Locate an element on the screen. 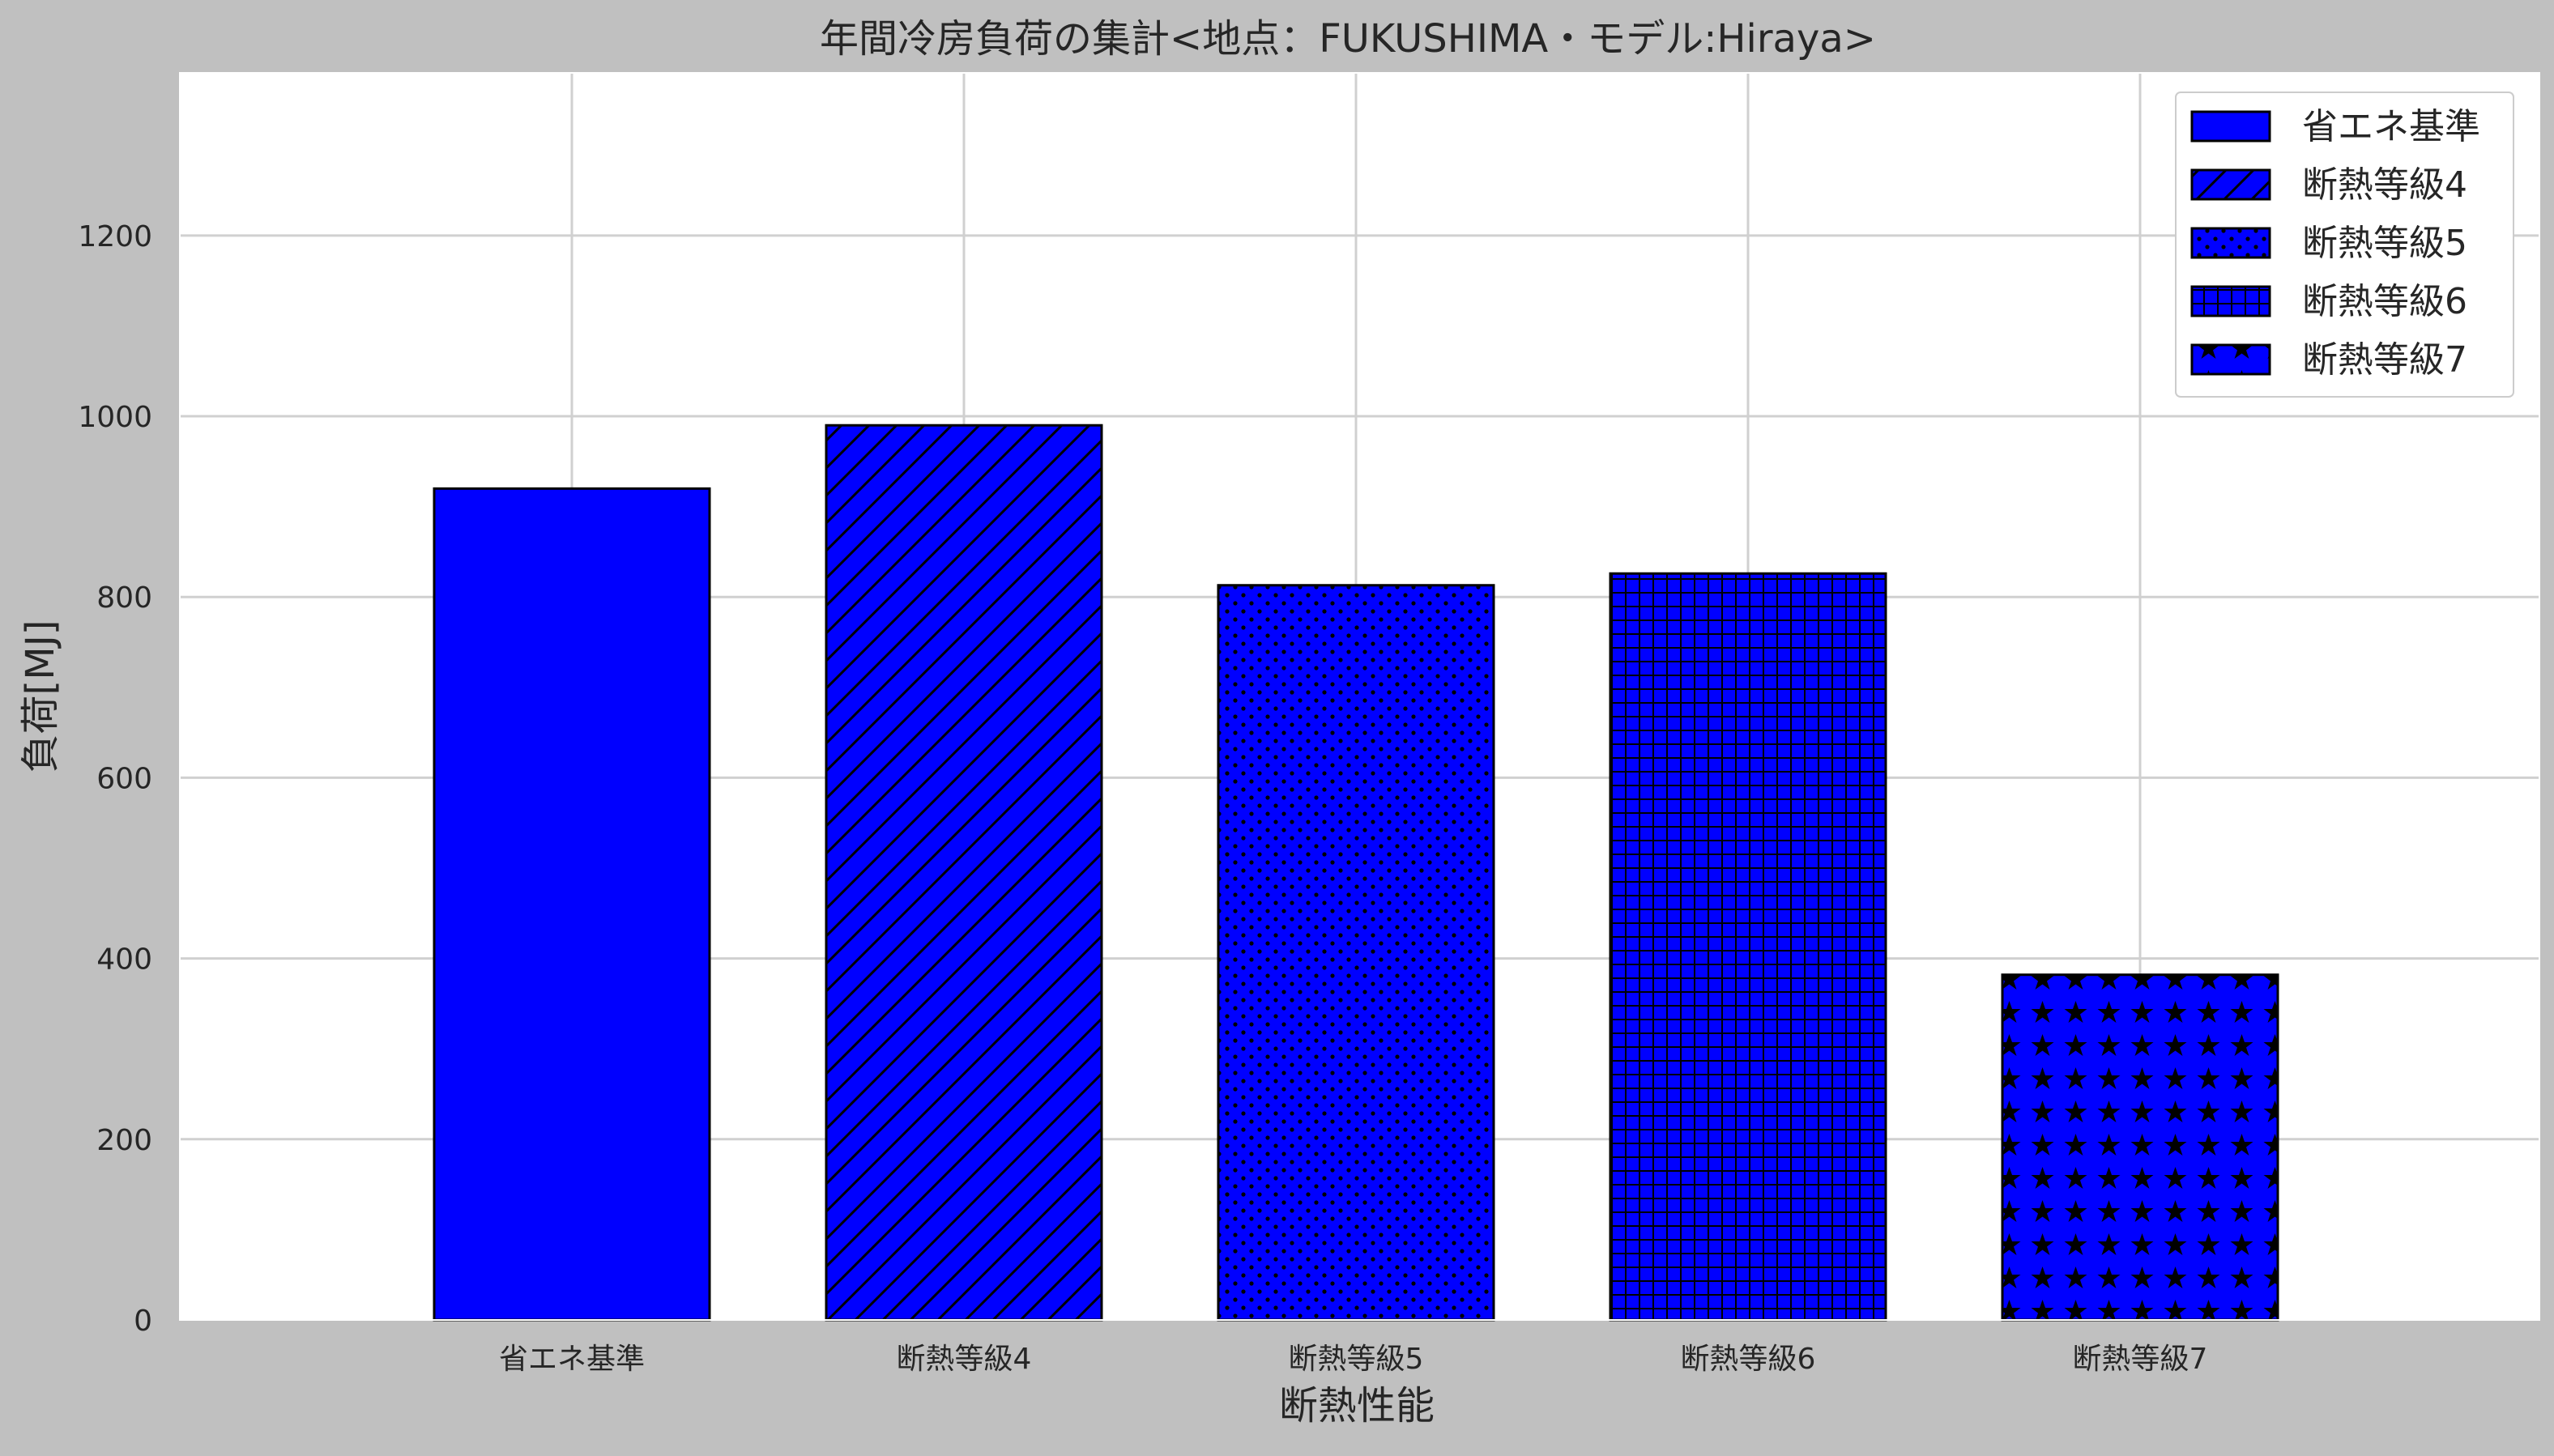 The image size is (2554, 1456). y-tick-label: 1000 is located at coordinates (115, 418).